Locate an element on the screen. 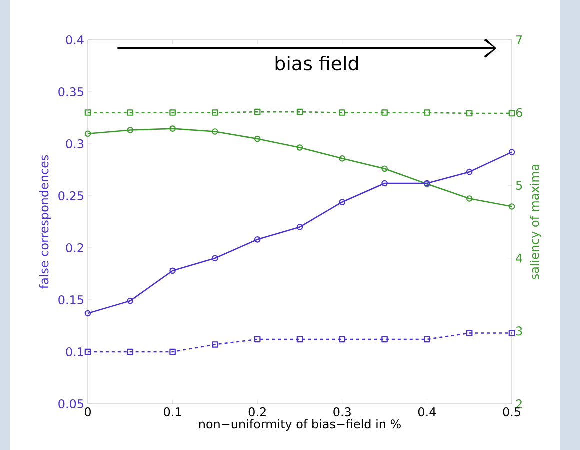 Image resolution: width=580 pixels, height=450 pixels. x-tick-label: 0.4 is located at coordinates (427, 412).